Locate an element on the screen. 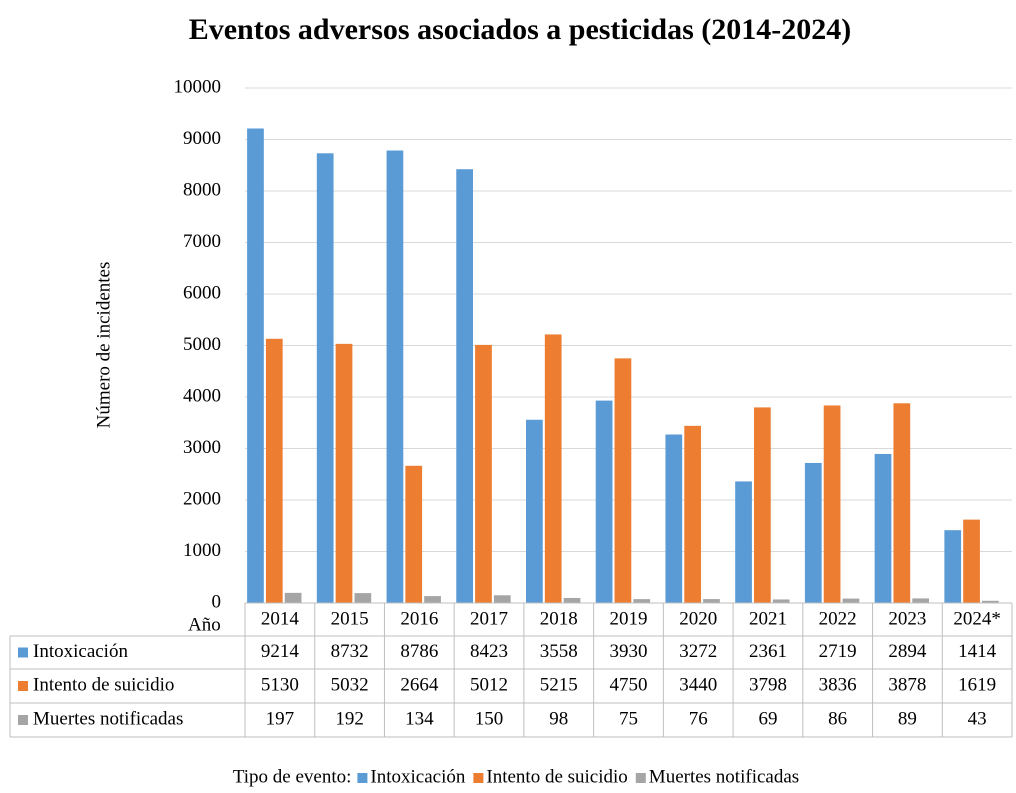 This screenshot has width=1016, height=793. table-value: 8423 is located at coordinates (489, 651).